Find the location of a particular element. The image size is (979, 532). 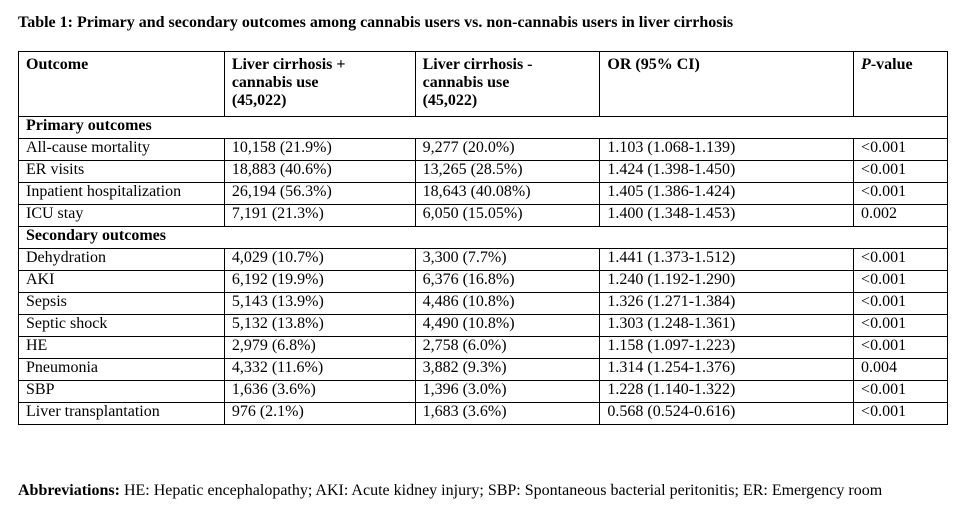

section-heading: Primary outcomes is located at coordinates (483, 127).